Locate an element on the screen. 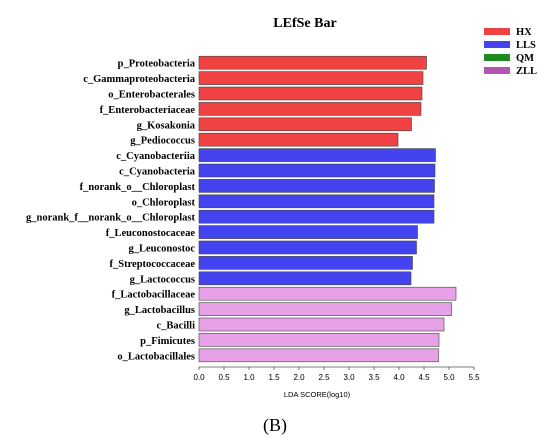 This screenshot has height=441, width=550. category-label: g_Kosakonia is located at coordinates (166, 125).